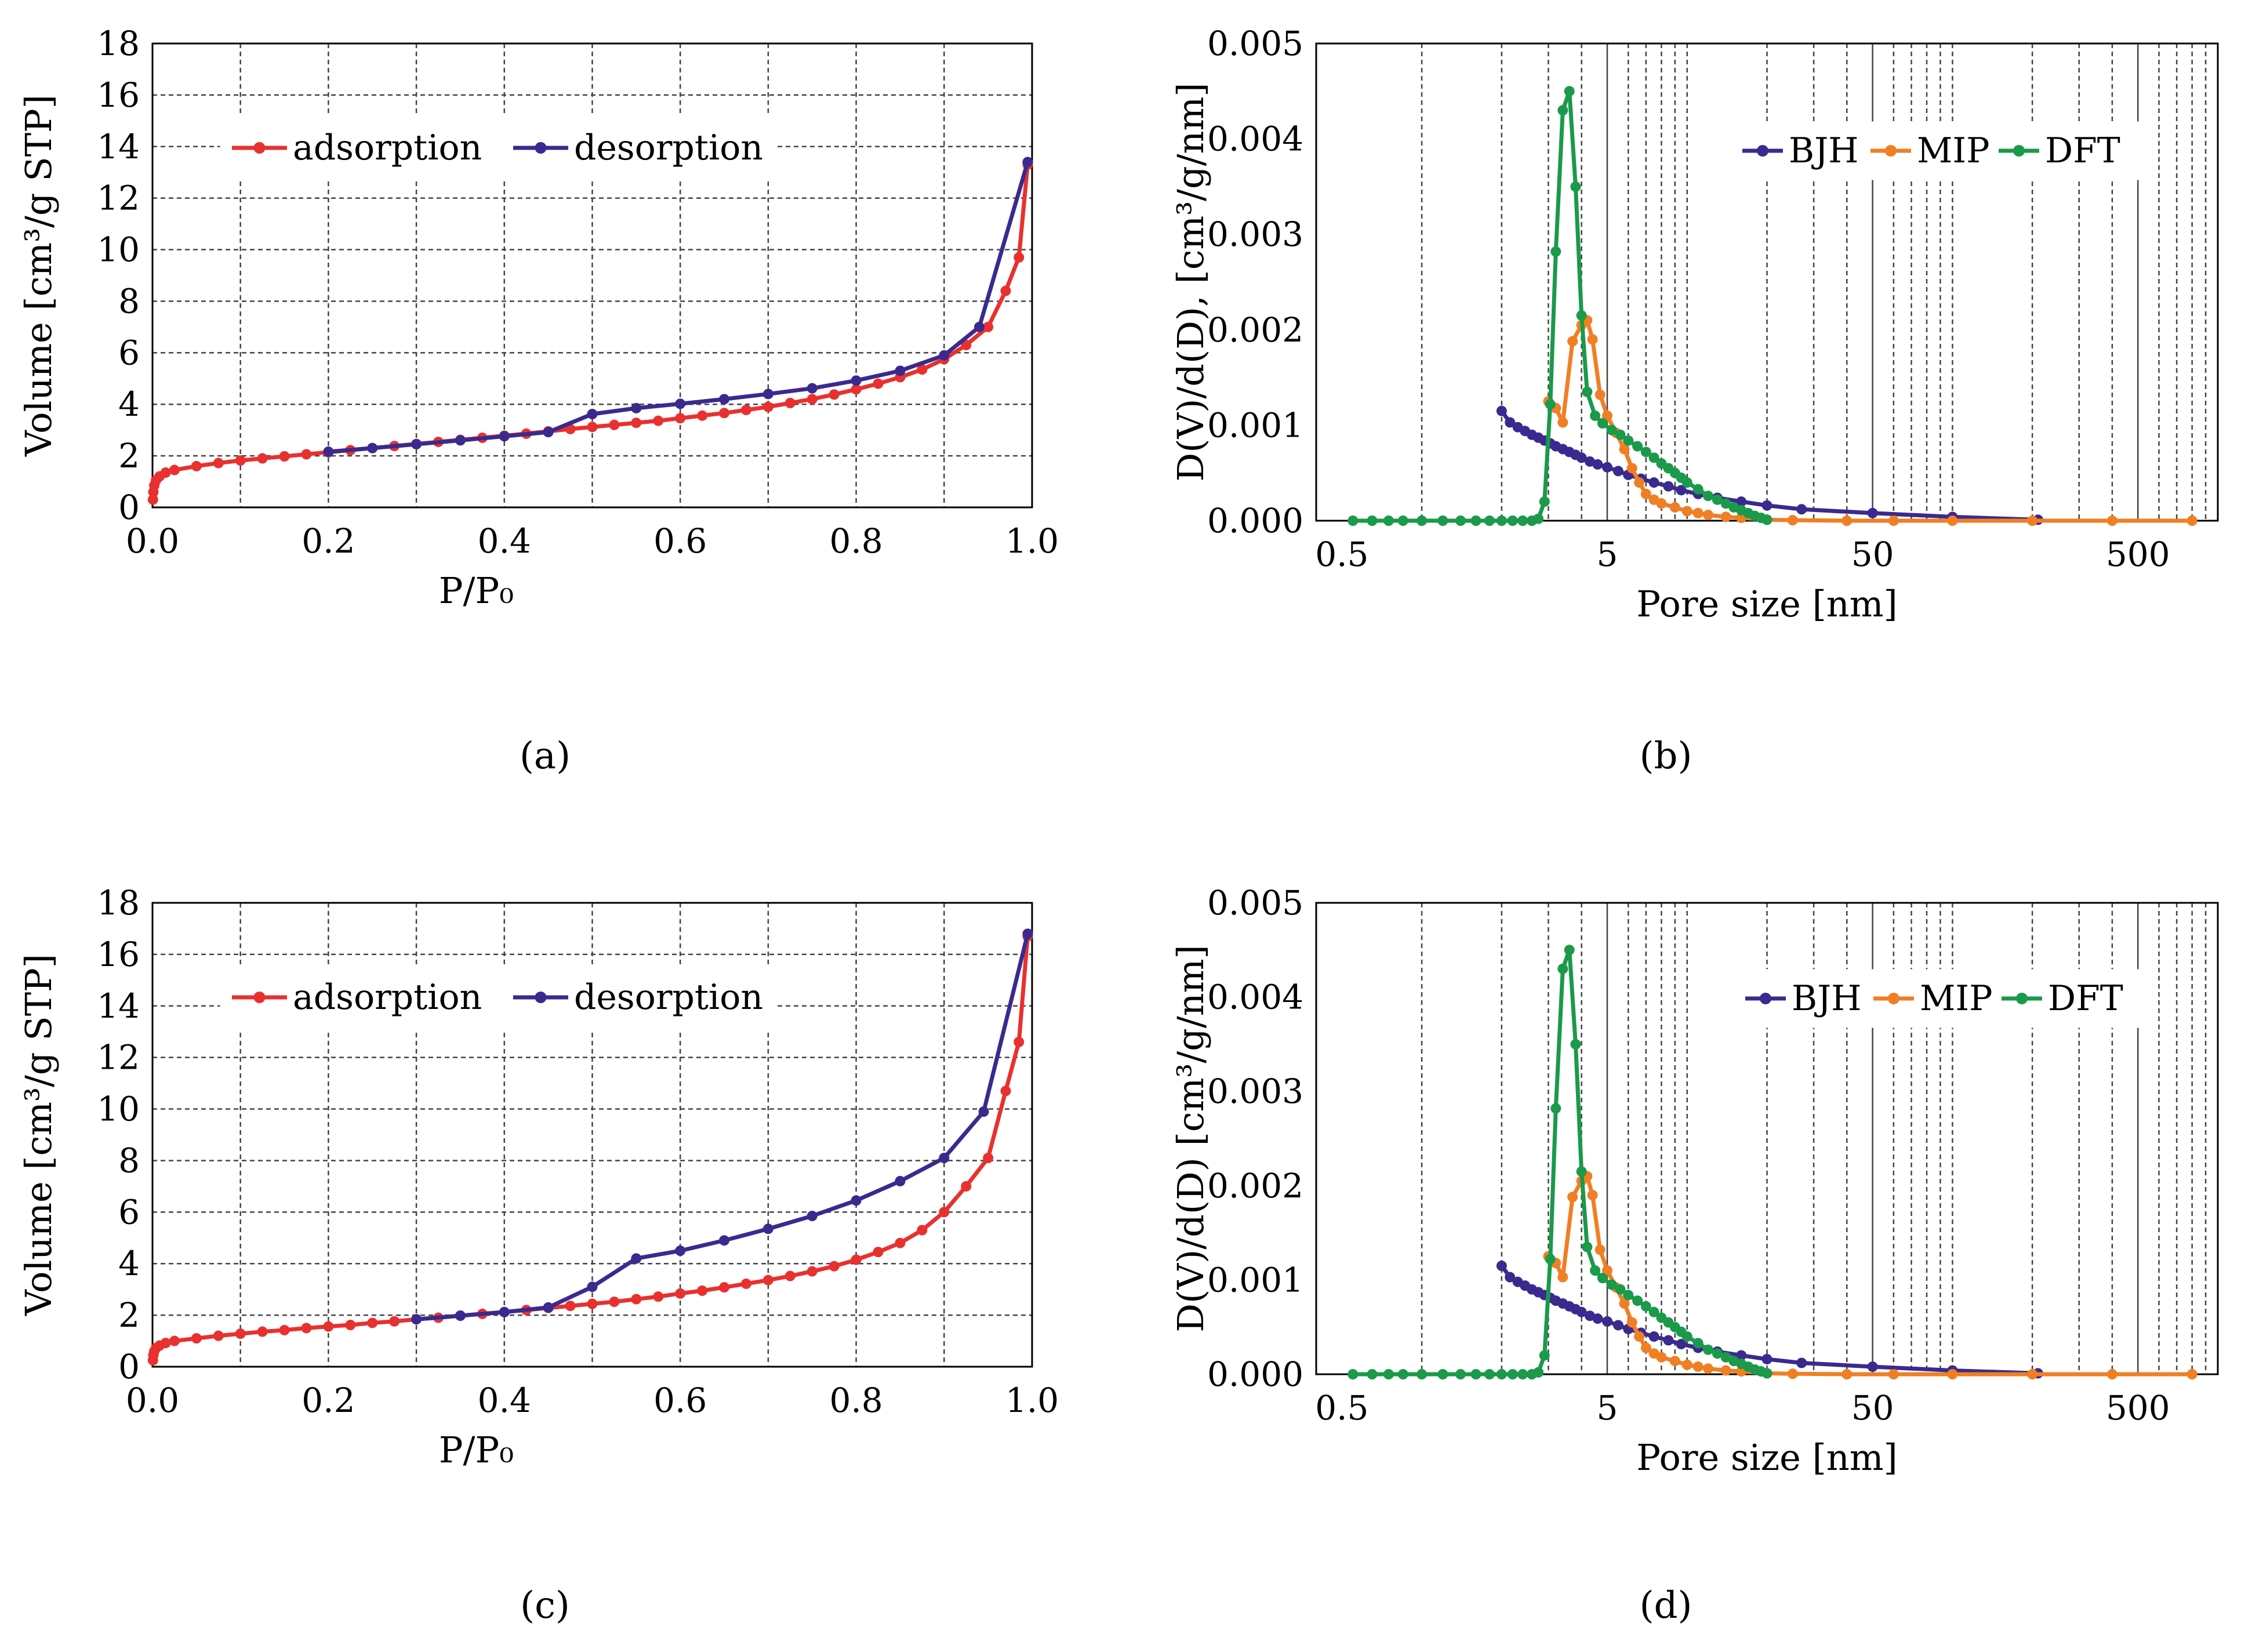 This screenshot has height=1652, width=2241. Describe the element at coordinates (129, 1212) in the screenshot. I see `y-tick-label: 6` at that location.